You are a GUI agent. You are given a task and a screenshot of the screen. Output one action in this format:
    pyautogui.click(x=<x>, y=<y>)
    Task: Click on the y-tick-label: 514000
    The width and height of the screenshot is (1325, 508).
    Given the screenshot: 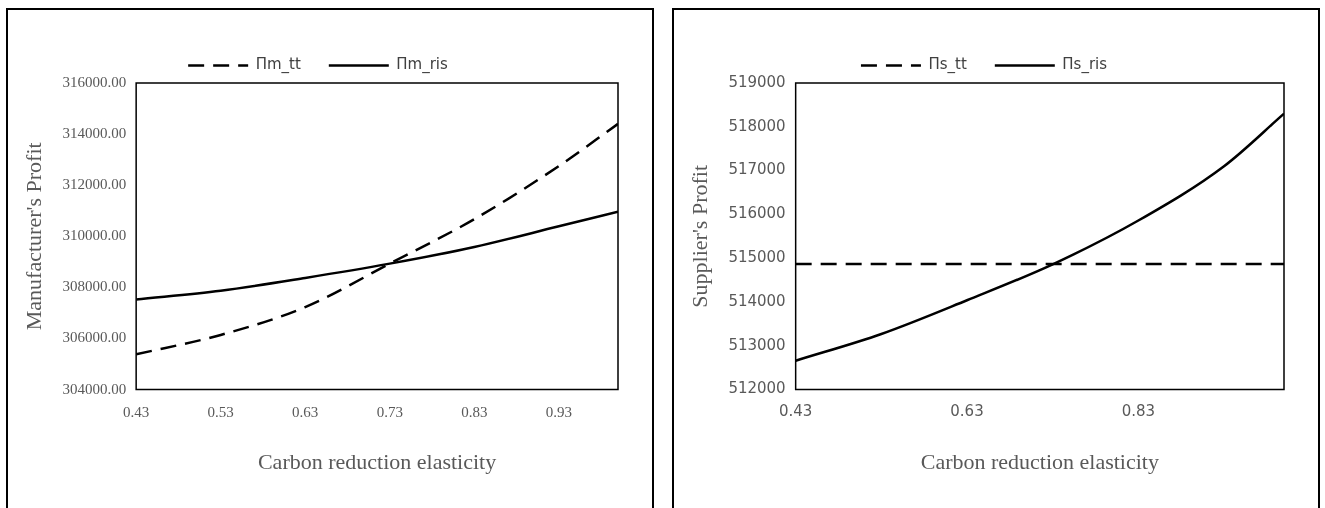 What is the action you would take?
    pyautogui.click(x=757, y=300)
    